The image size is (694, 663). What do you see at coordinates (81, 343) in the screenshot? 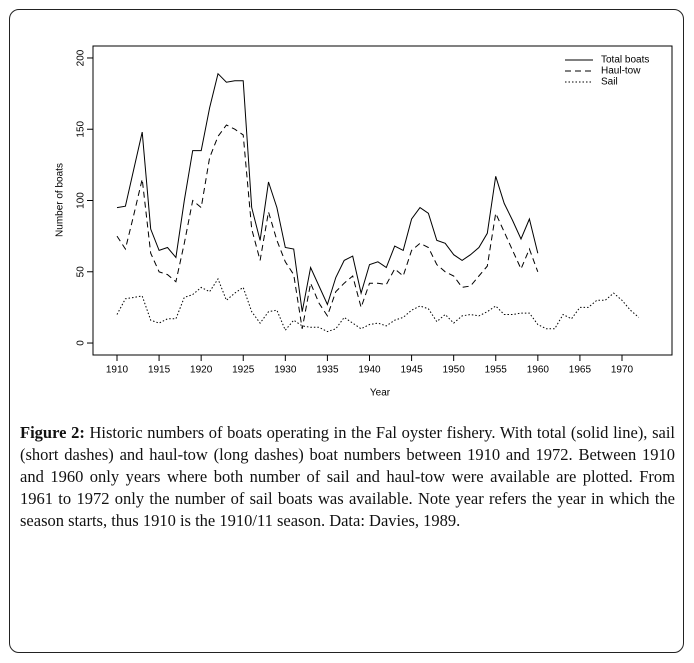
I see `y-tick-label: 0` at bounding box center [81, 343].